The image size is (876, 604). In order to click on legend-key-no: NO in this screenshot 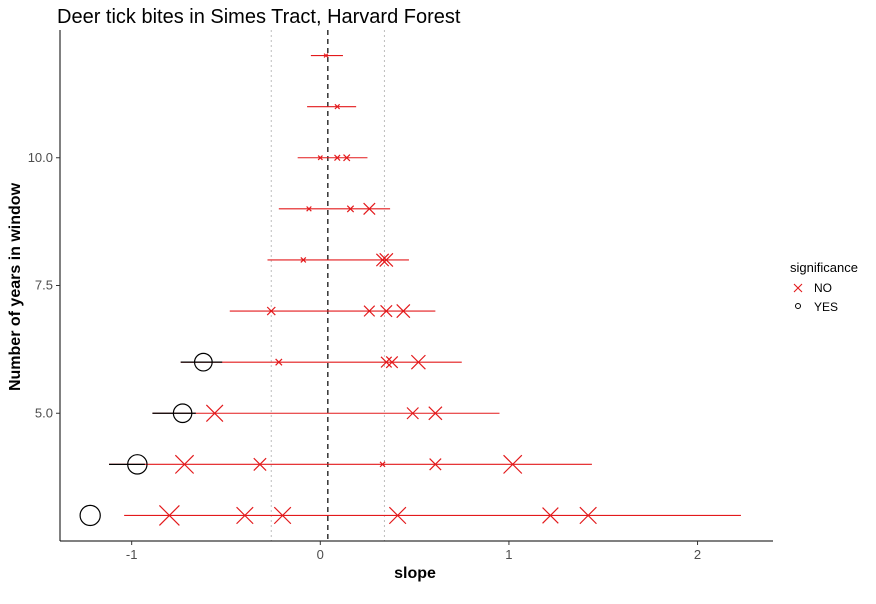, I will do `click(812, 288)`.